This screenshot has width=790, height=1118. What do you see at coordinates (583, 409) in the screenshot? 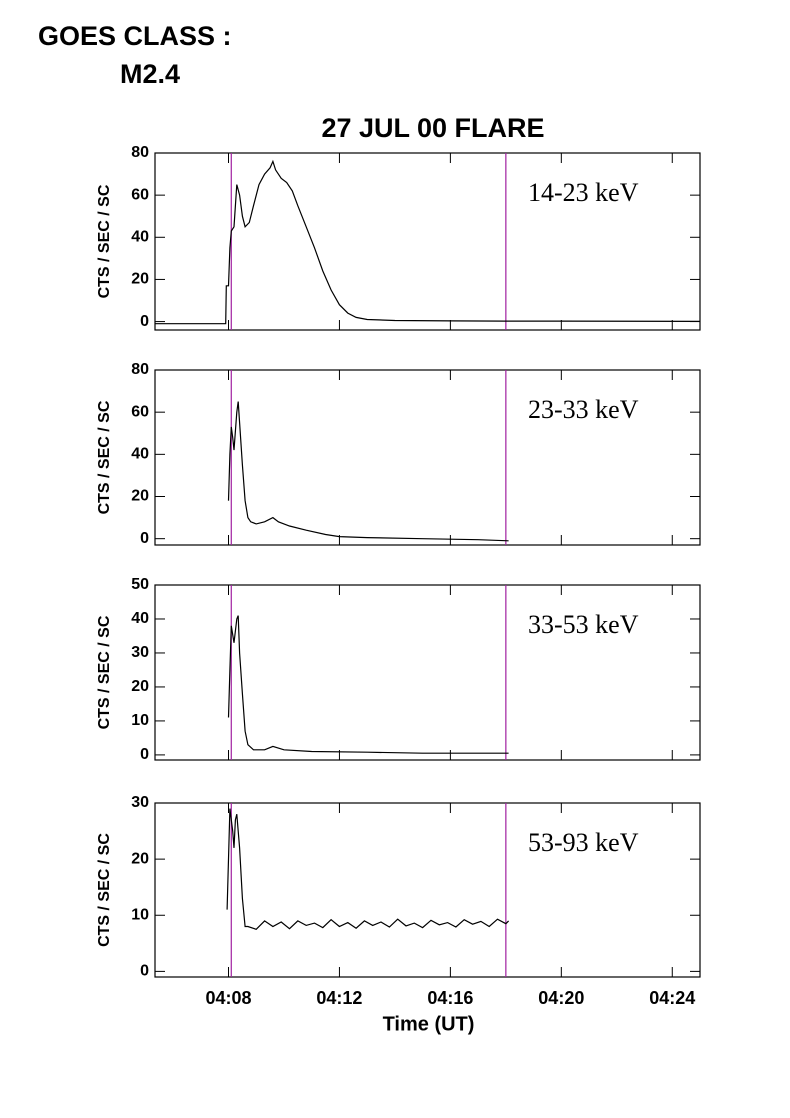
I see `band-label: 23-33 keV` at bounding box center [583, 409].